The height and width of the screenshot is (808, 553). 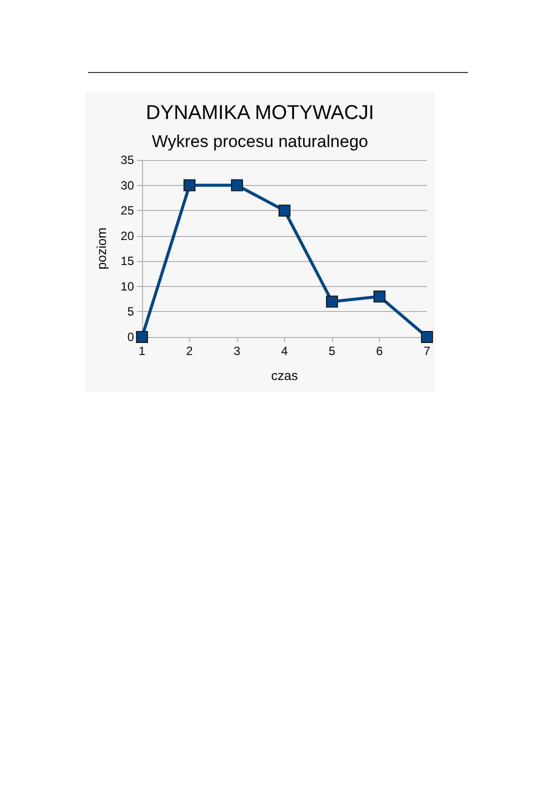 I want to click on x-tick-label: 7, so click(x=427, y=351).